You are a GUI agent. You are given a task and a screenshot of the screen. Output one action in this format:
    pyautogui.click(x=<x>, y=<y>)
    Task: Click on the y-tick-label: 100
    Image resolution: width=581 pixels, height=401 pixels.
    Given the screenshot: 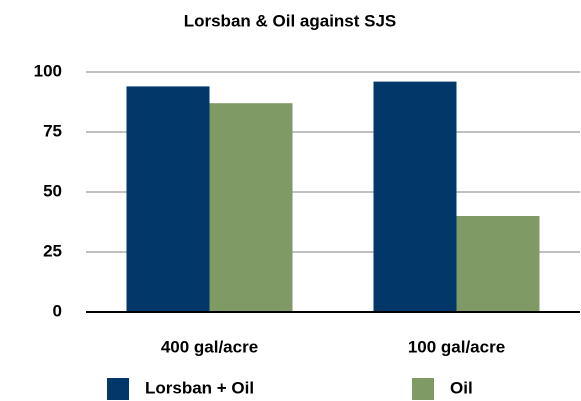 What is the action you would take?
    pyautogui.click(x=48, y=70)
    